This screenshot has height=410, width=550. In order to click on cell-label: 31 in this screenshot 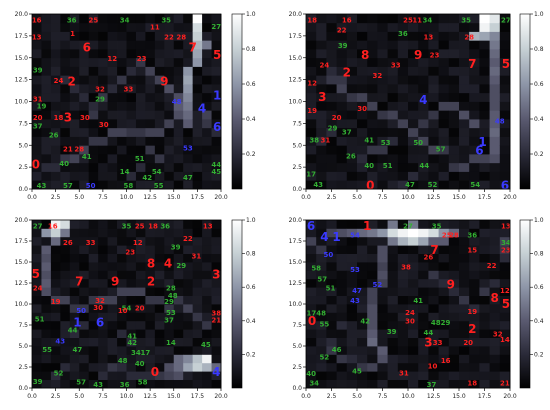, I will do `click(404, 373)`.